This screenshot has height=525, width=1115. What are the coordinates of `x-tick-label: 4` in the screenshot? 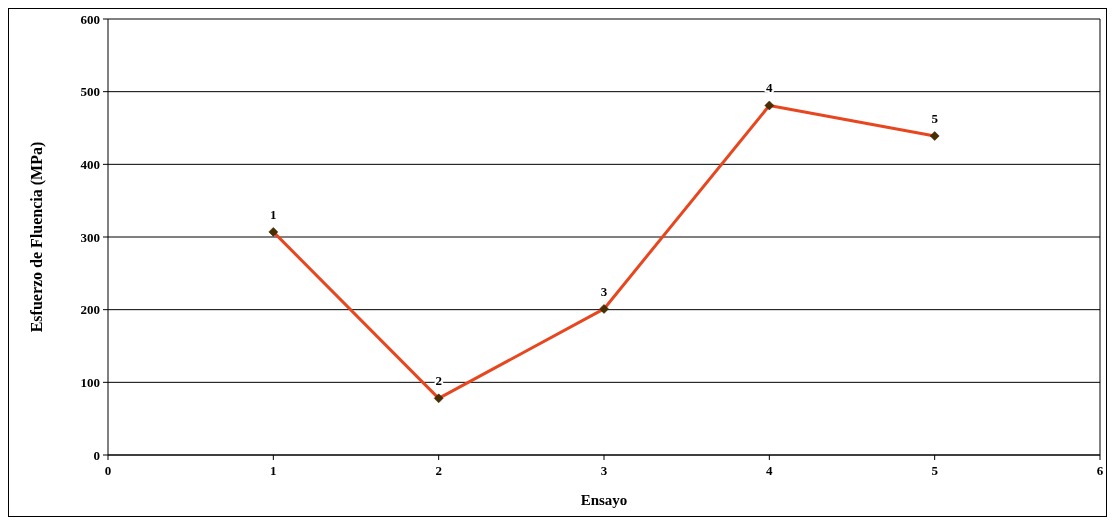 It's located at (770, 470).